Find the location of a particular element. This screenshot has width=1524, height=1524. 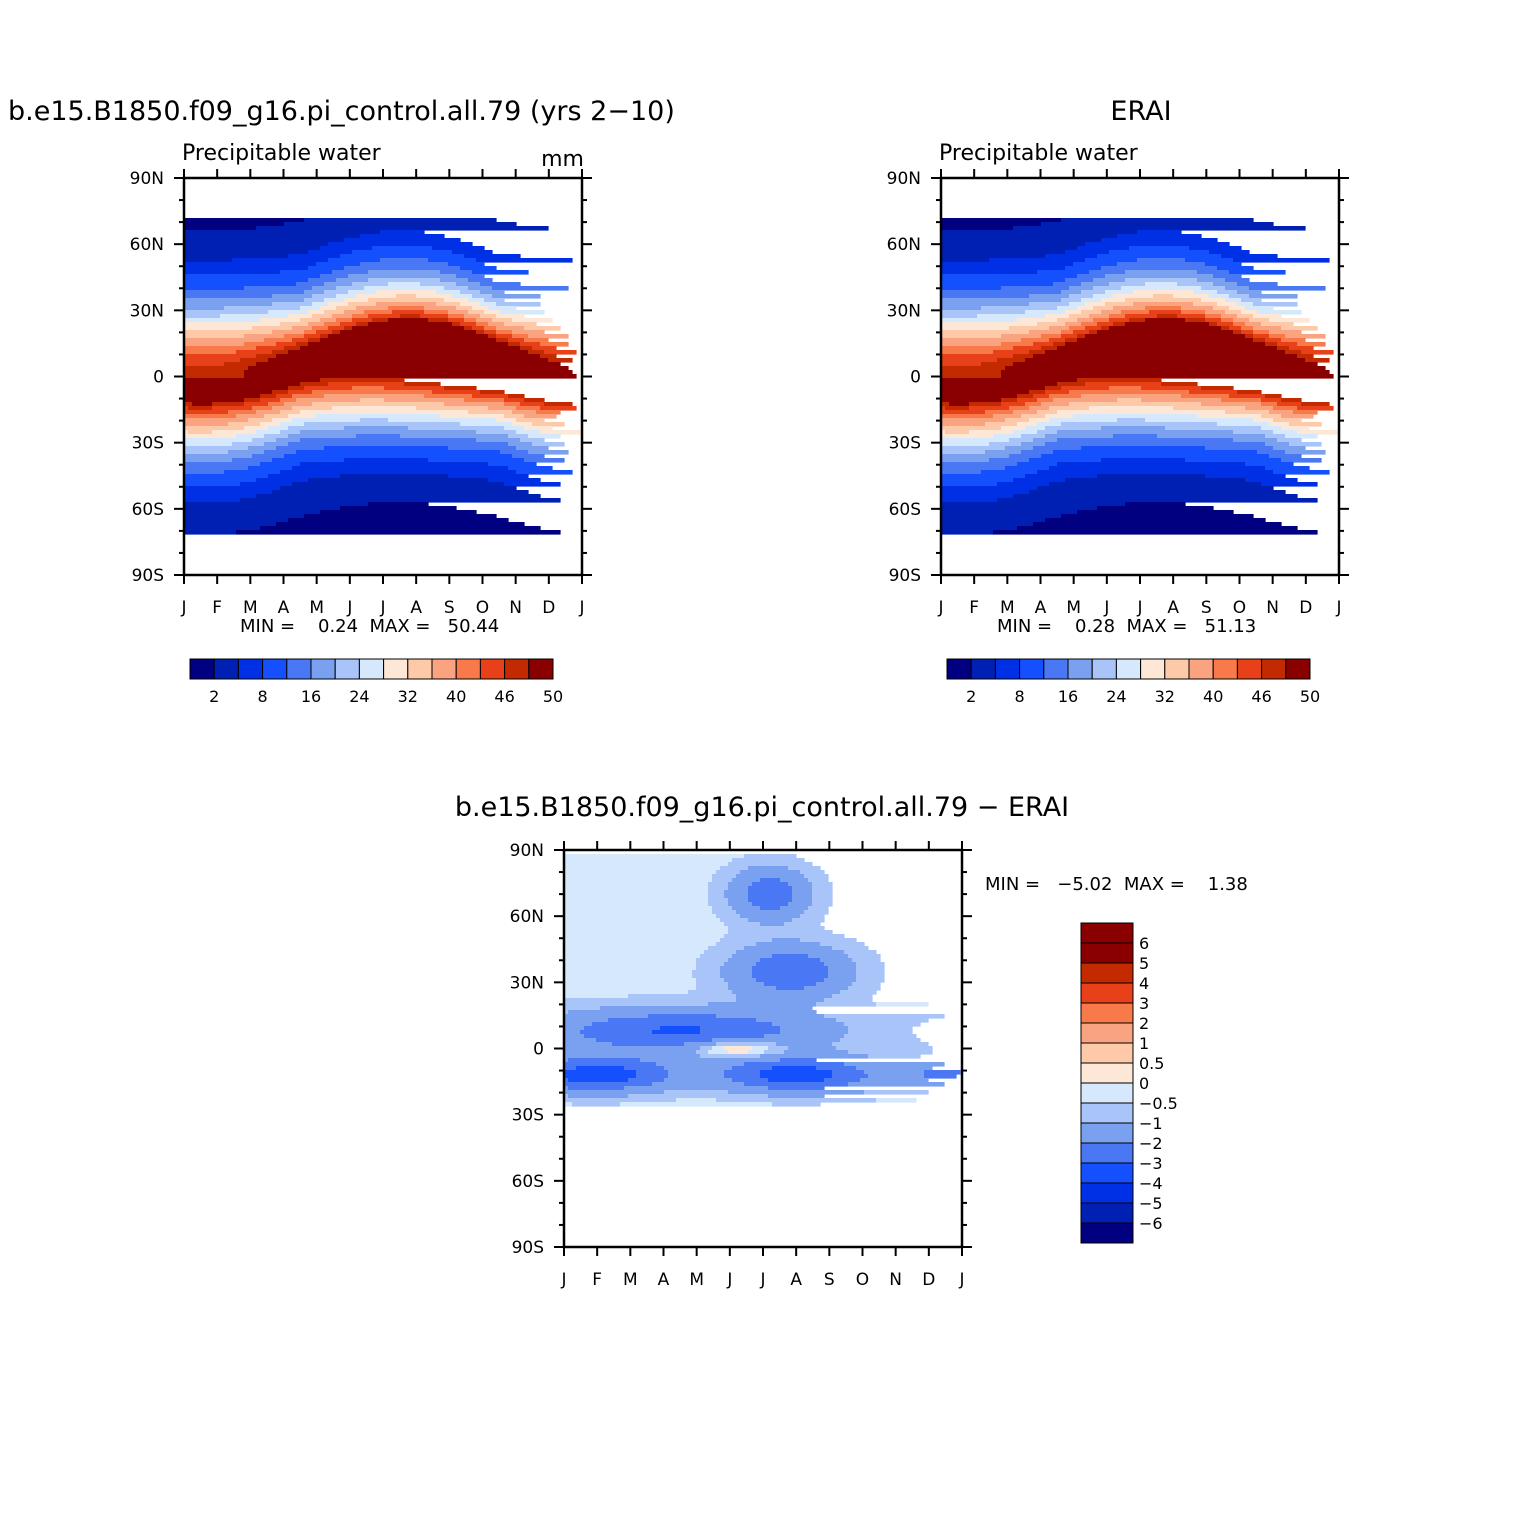

colorbar-label: 8 is located at coordinates (263, 696).